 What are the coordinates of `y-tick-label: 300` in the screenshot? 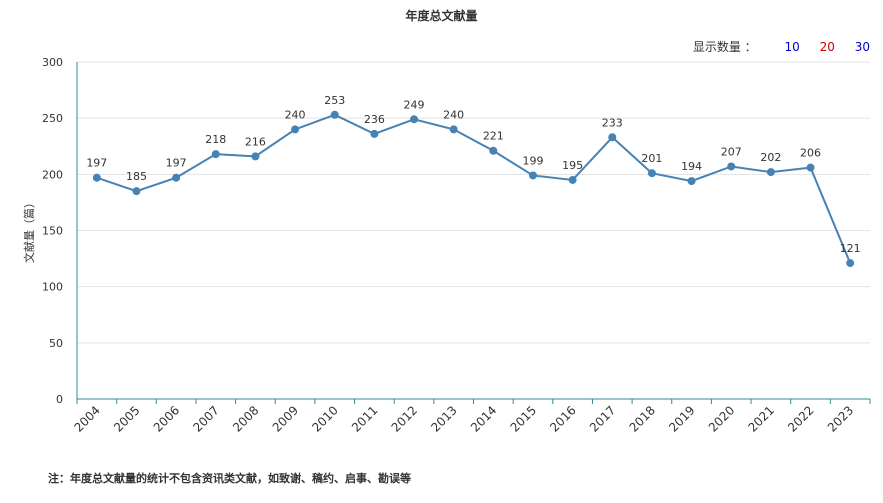 It's located at (52, 62).